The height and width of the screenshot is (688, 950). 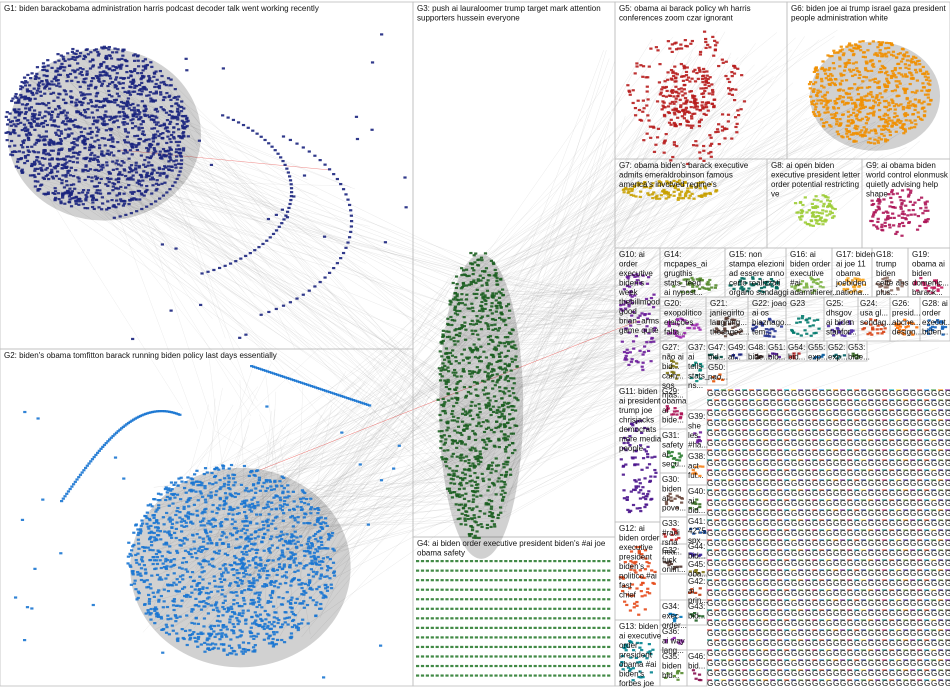 What do you see at coordinates (697, 566) in the screenshot?
I see `panel-box-g45` at bounding box center [697, 566].